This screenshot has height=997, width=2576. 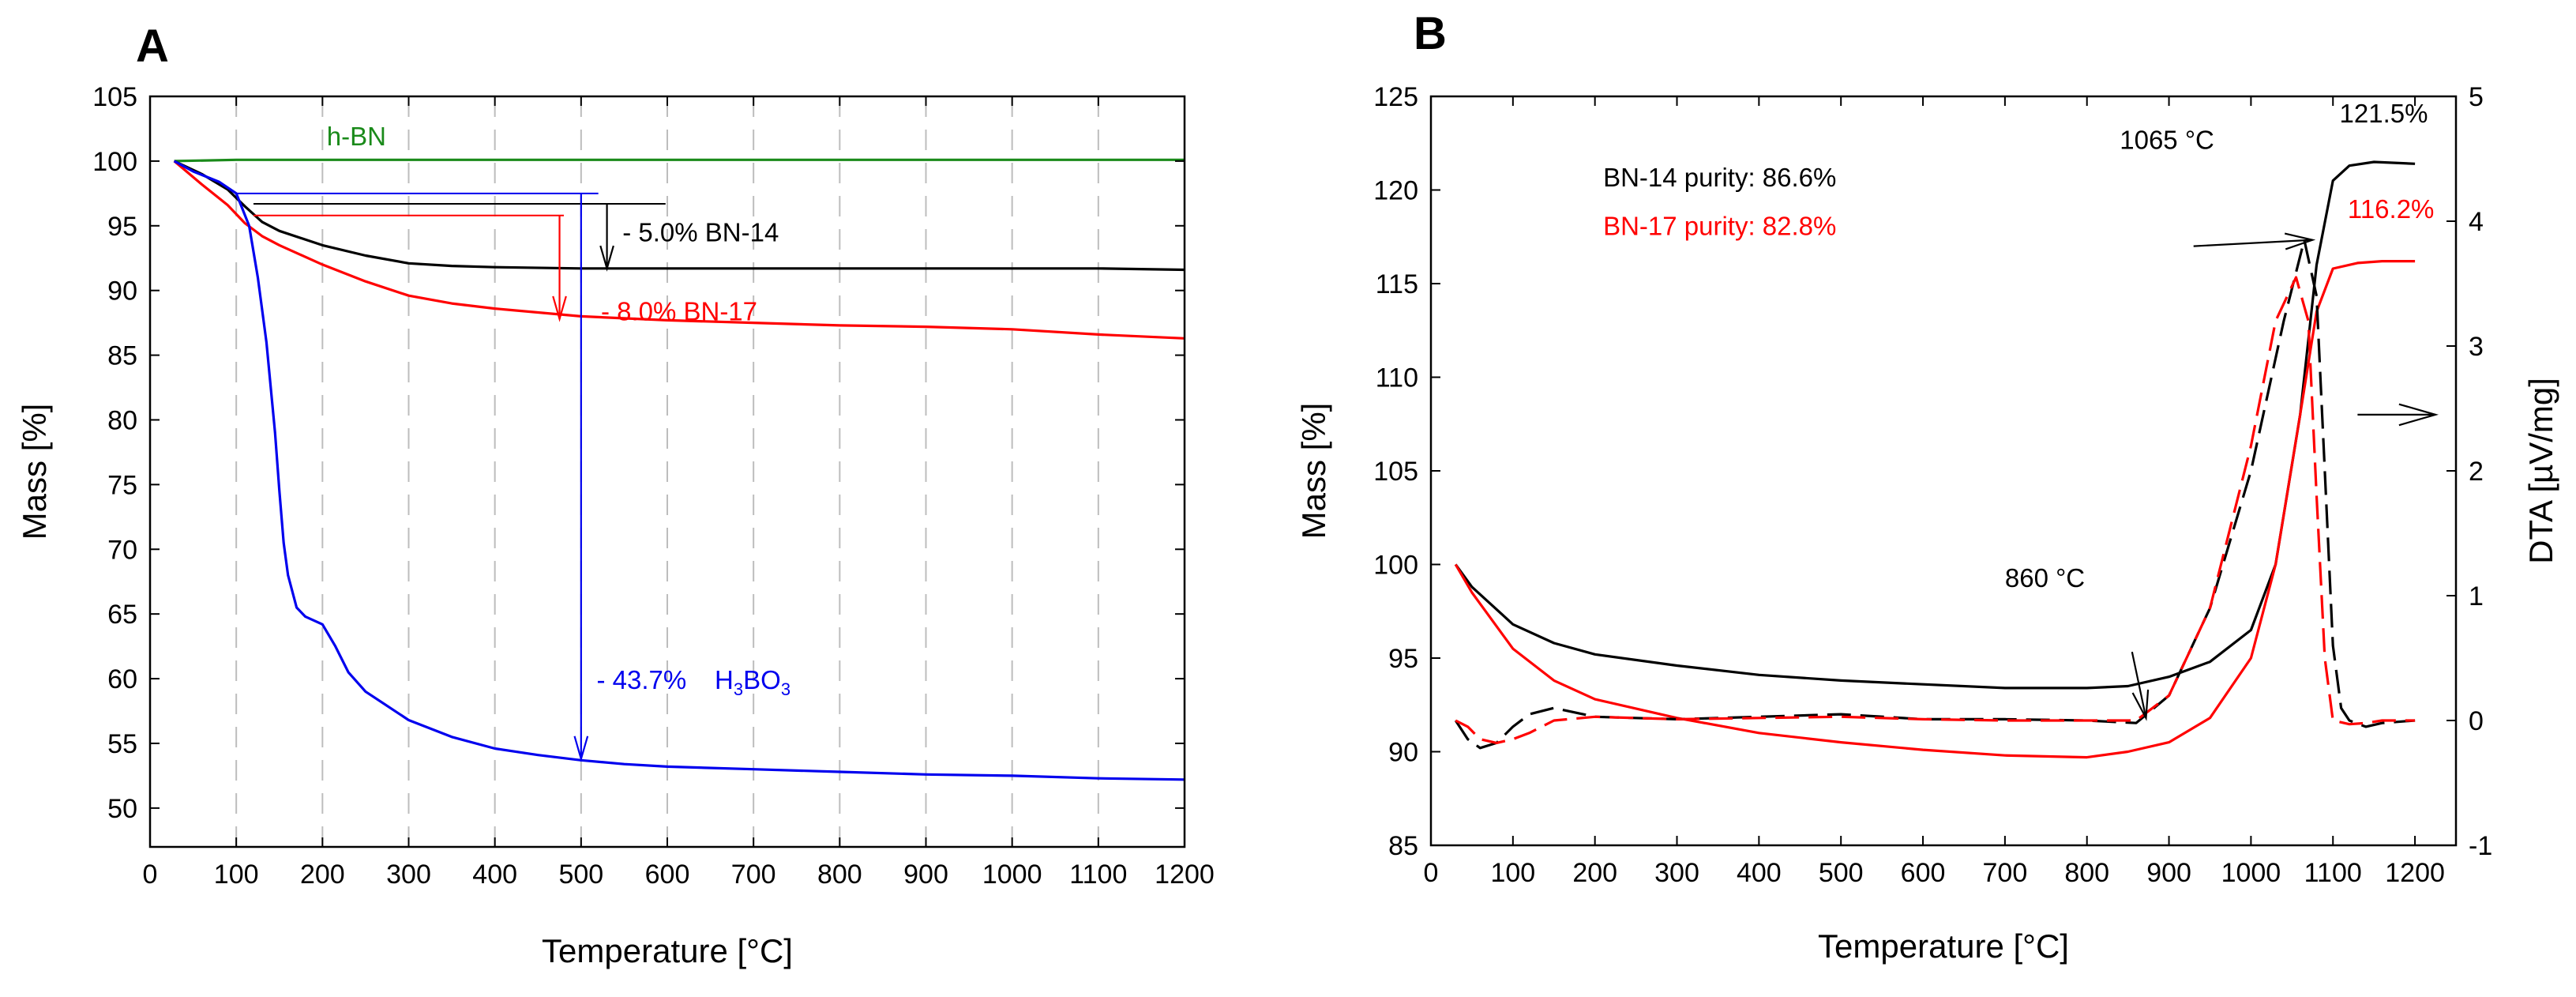 I want to click on y-tick-label: 115, so click(x=1397, y=284).